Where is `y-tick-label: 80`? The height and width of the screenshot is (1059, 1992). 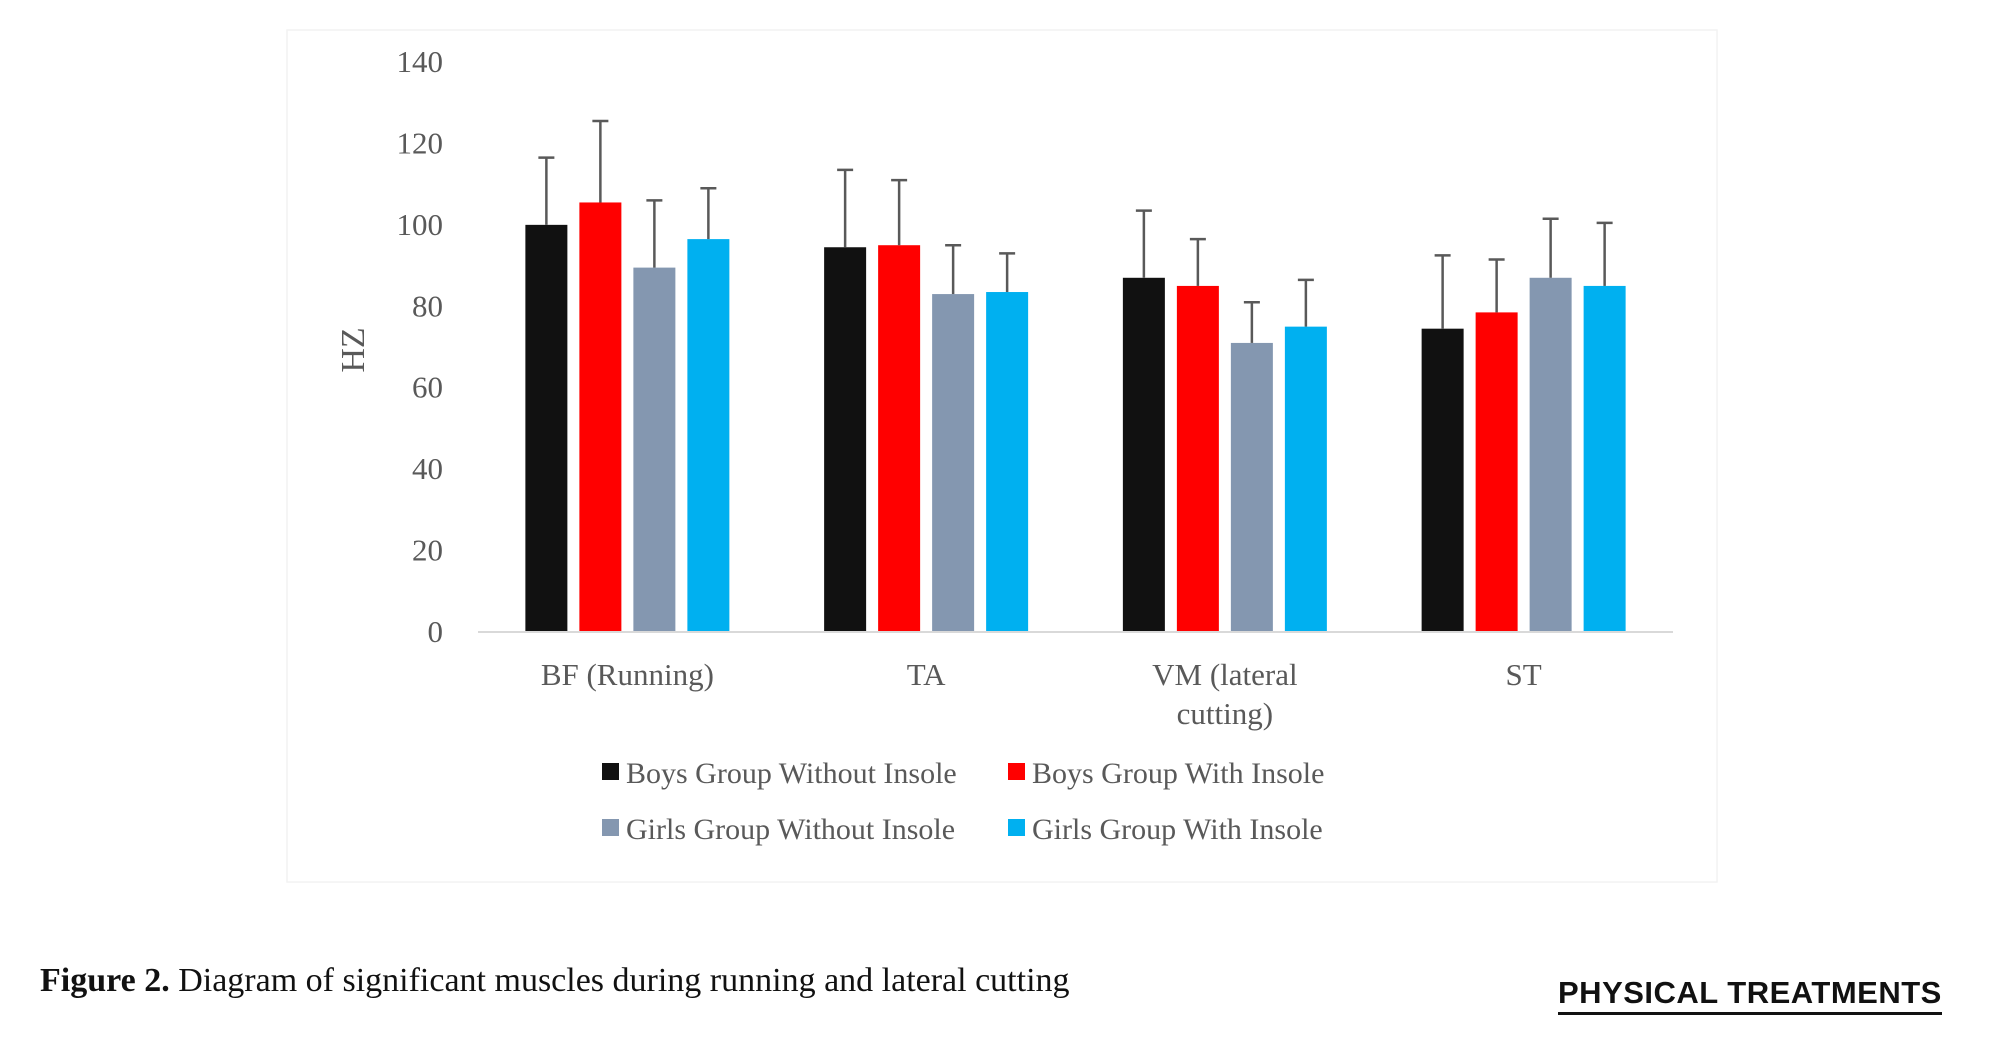 y-tick-label: 80 is located at coordinates (427, 305).